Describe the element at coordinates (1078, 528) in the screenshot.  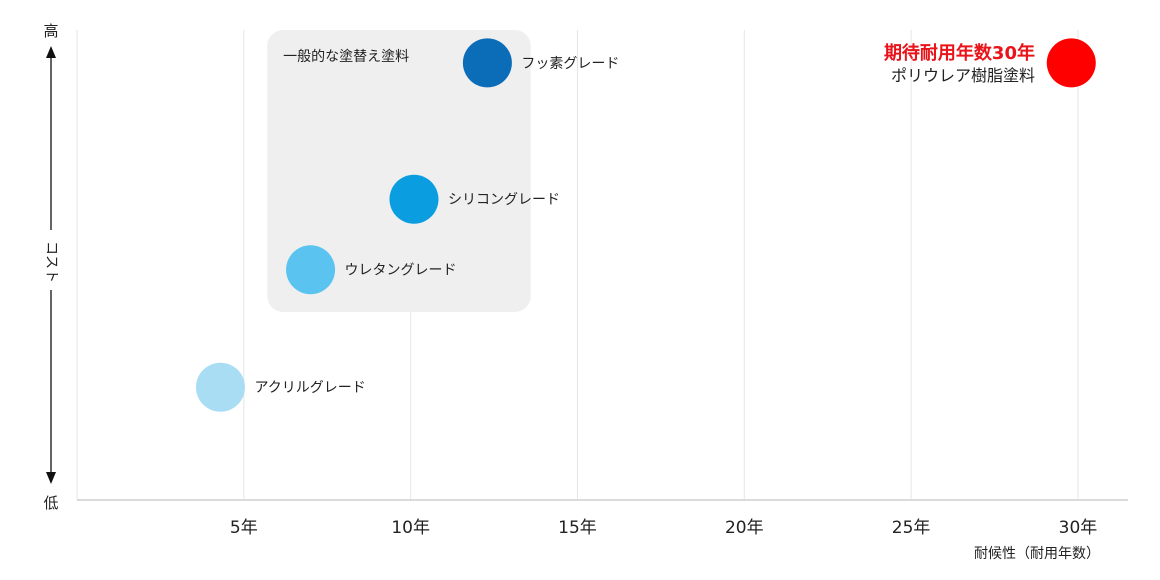
I see `x-tick-label: 30年` at that location.